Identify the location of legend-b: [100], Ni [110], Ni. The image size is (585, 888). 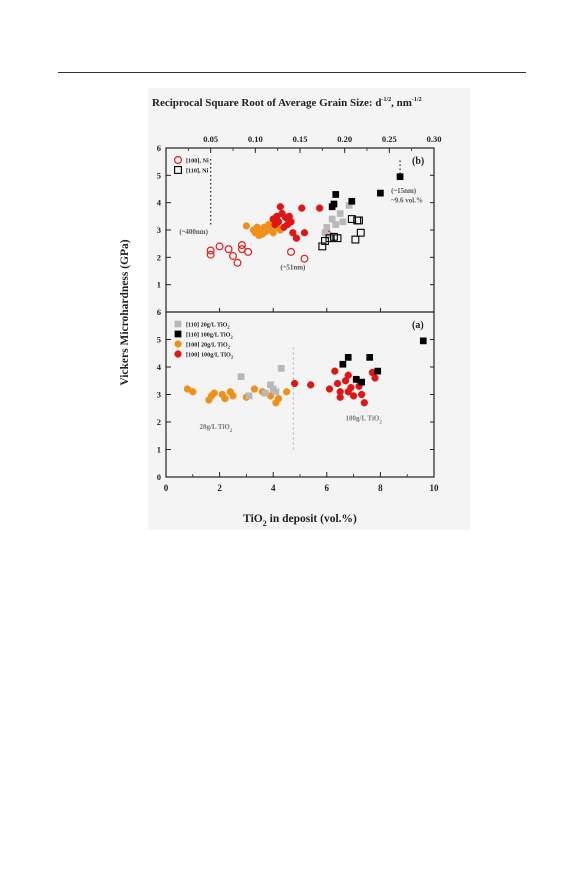
(191, 165).